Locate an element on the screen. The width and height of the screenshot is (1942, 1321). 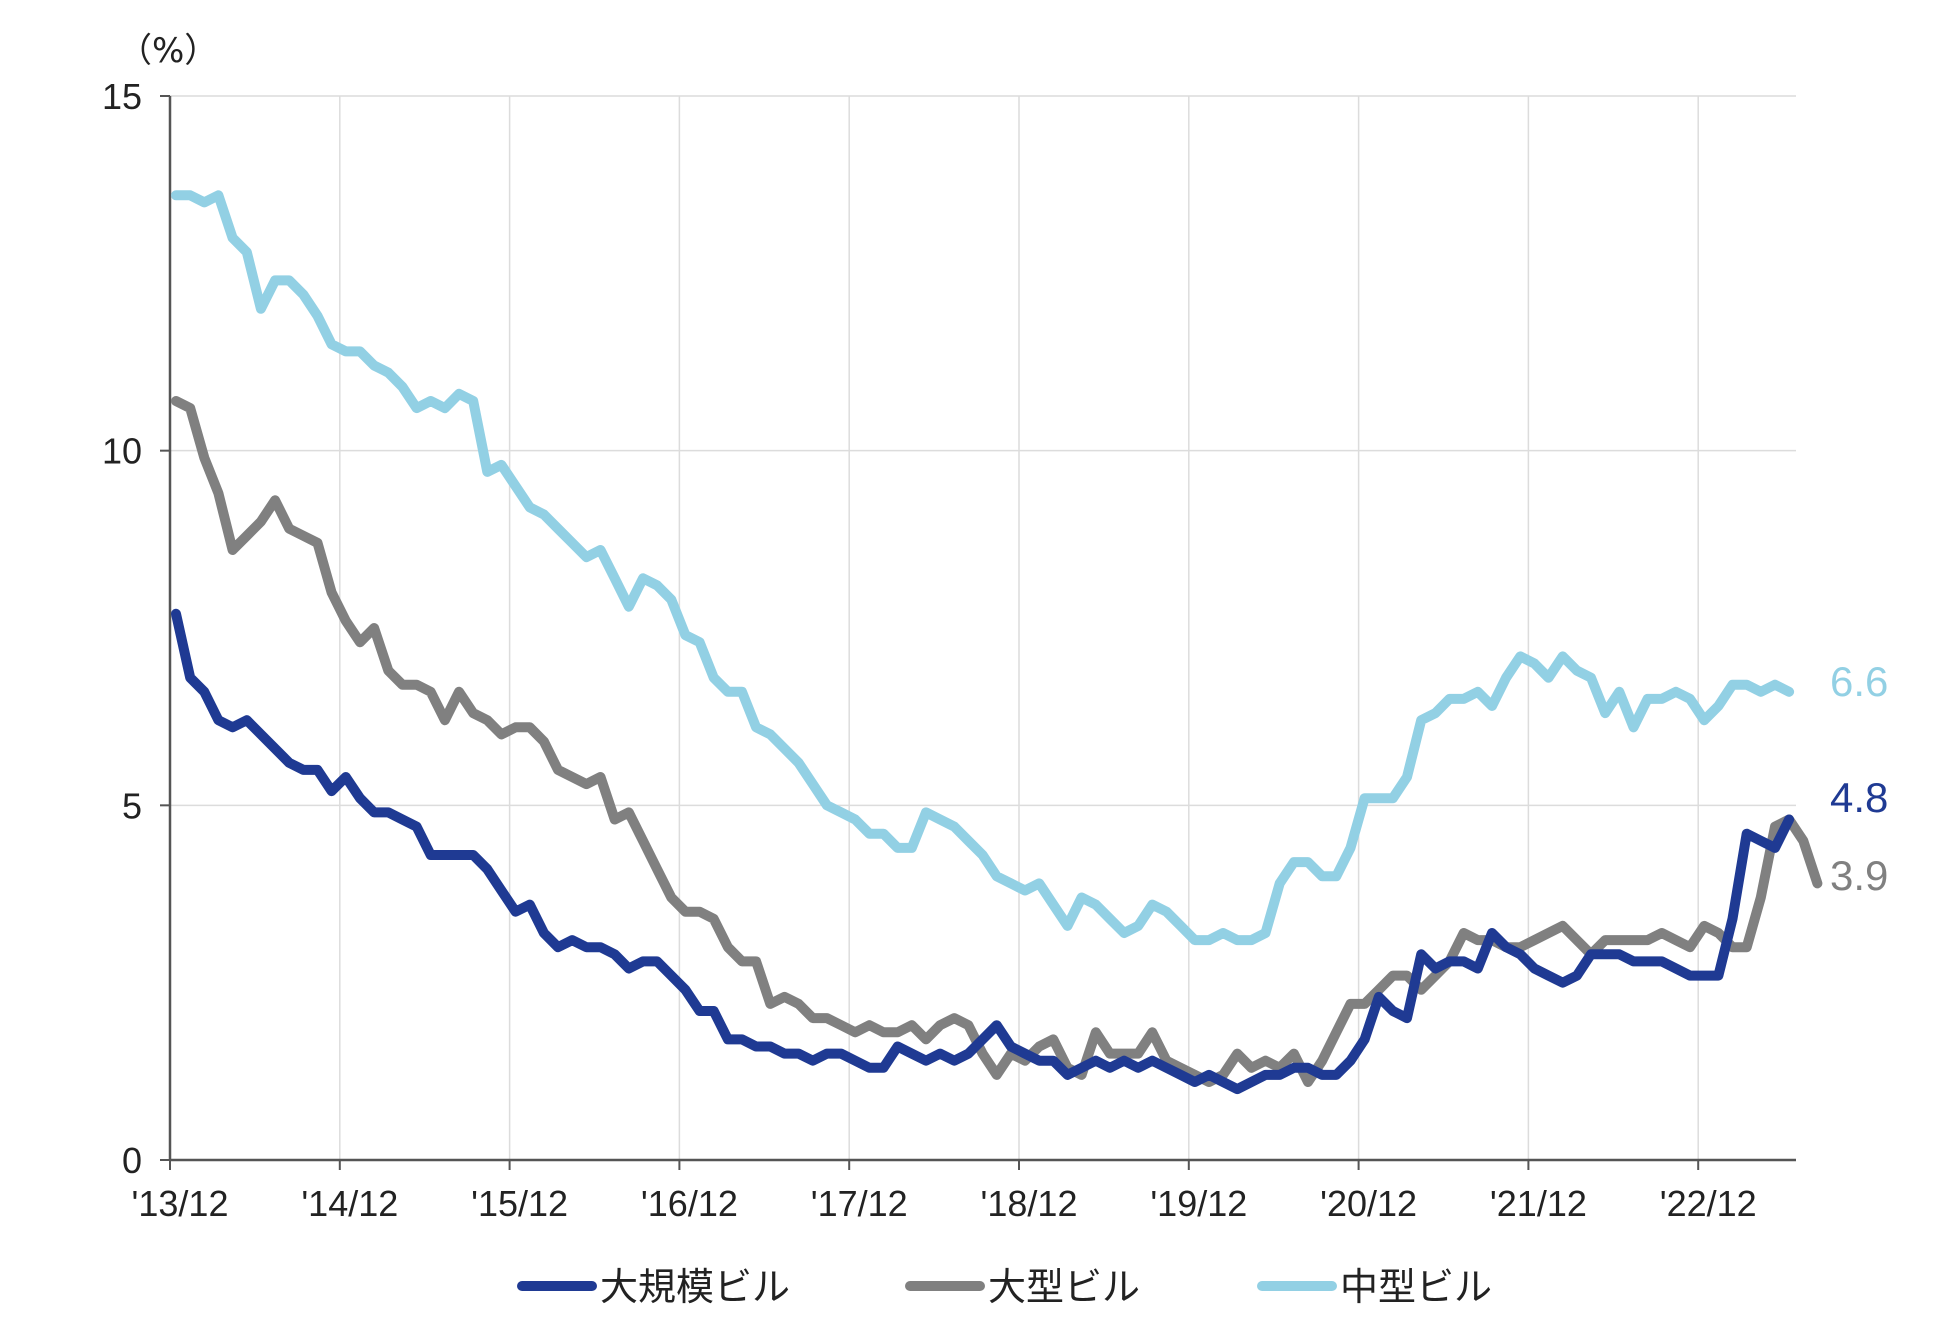
end-value-label: 6.6 is located at coordinates (1859, 681).